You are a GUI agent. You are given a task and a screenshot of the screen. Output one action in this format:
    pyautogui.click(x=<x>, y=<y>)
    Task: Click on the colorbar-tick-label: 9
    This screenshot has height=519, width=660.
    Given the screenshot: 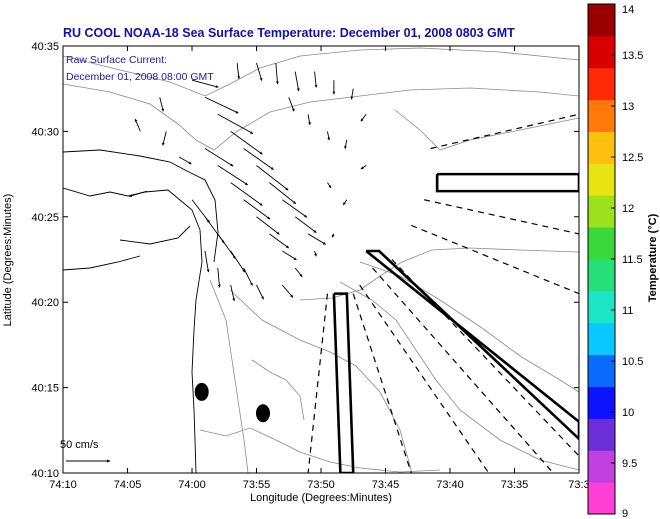 What is the action you would take?
    pyautogui.click(x=625, y=513)
    